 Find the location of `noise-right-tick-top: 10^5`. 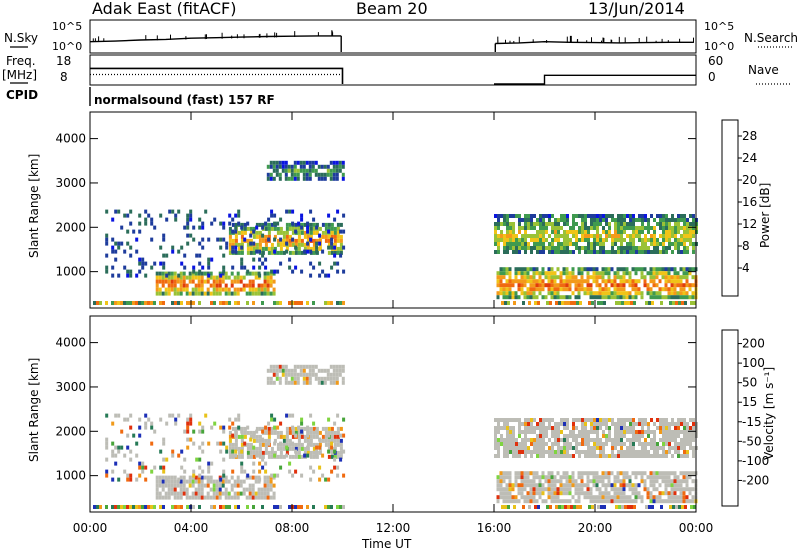

noise-right-tick-top: 10^5 is located at coordinates (719, 26).